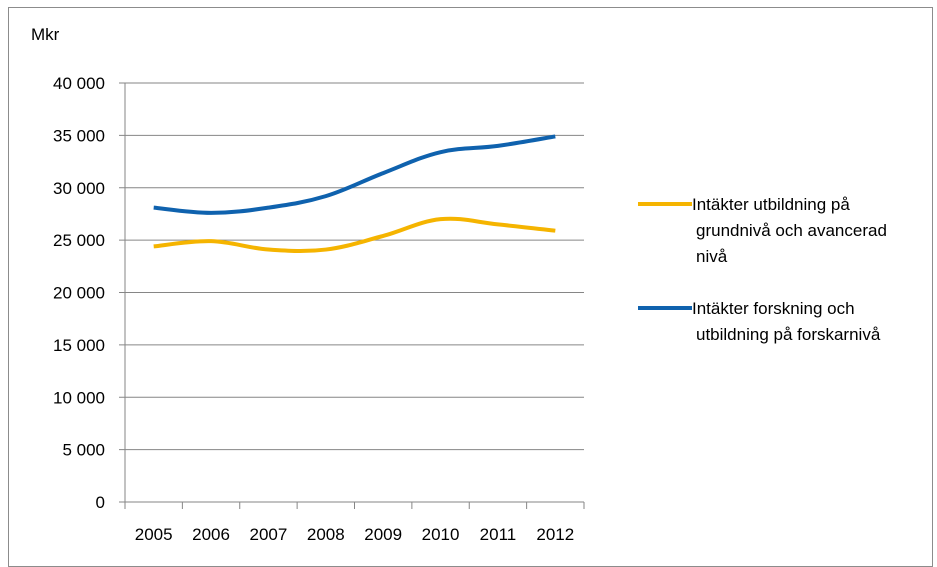  I want to click on x-tick-label: 2010, so click(441, 534).